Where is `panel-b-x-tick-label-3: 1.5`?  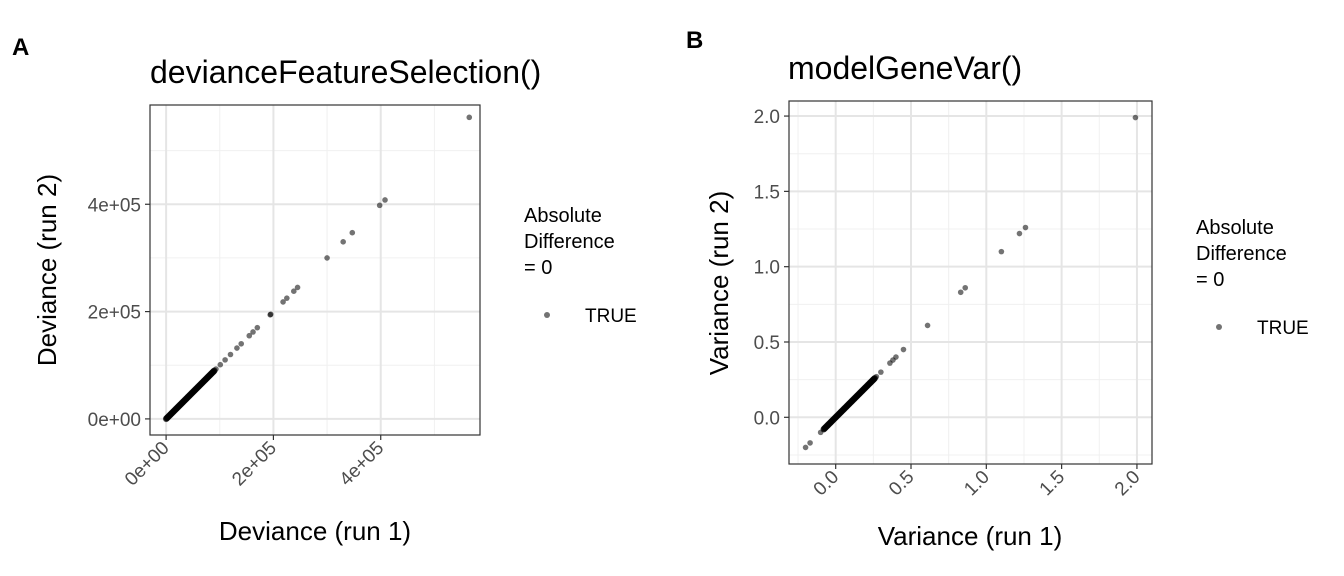 panel-b-x-tick-label-3: 1.5 is located at coordinates (1053, 484).